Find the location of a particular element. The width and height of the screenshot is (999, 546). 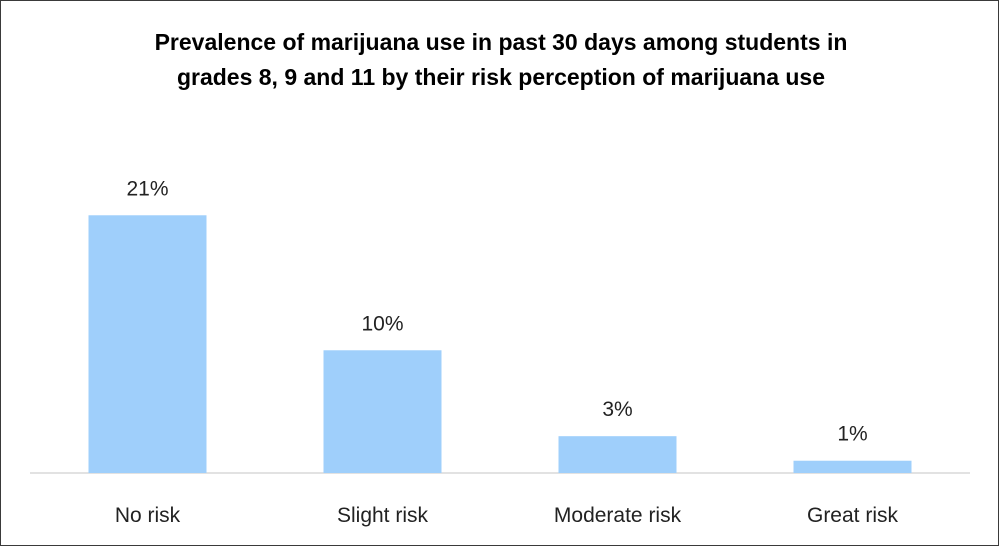

data-label: 3% is located at coordinates (617, 409).